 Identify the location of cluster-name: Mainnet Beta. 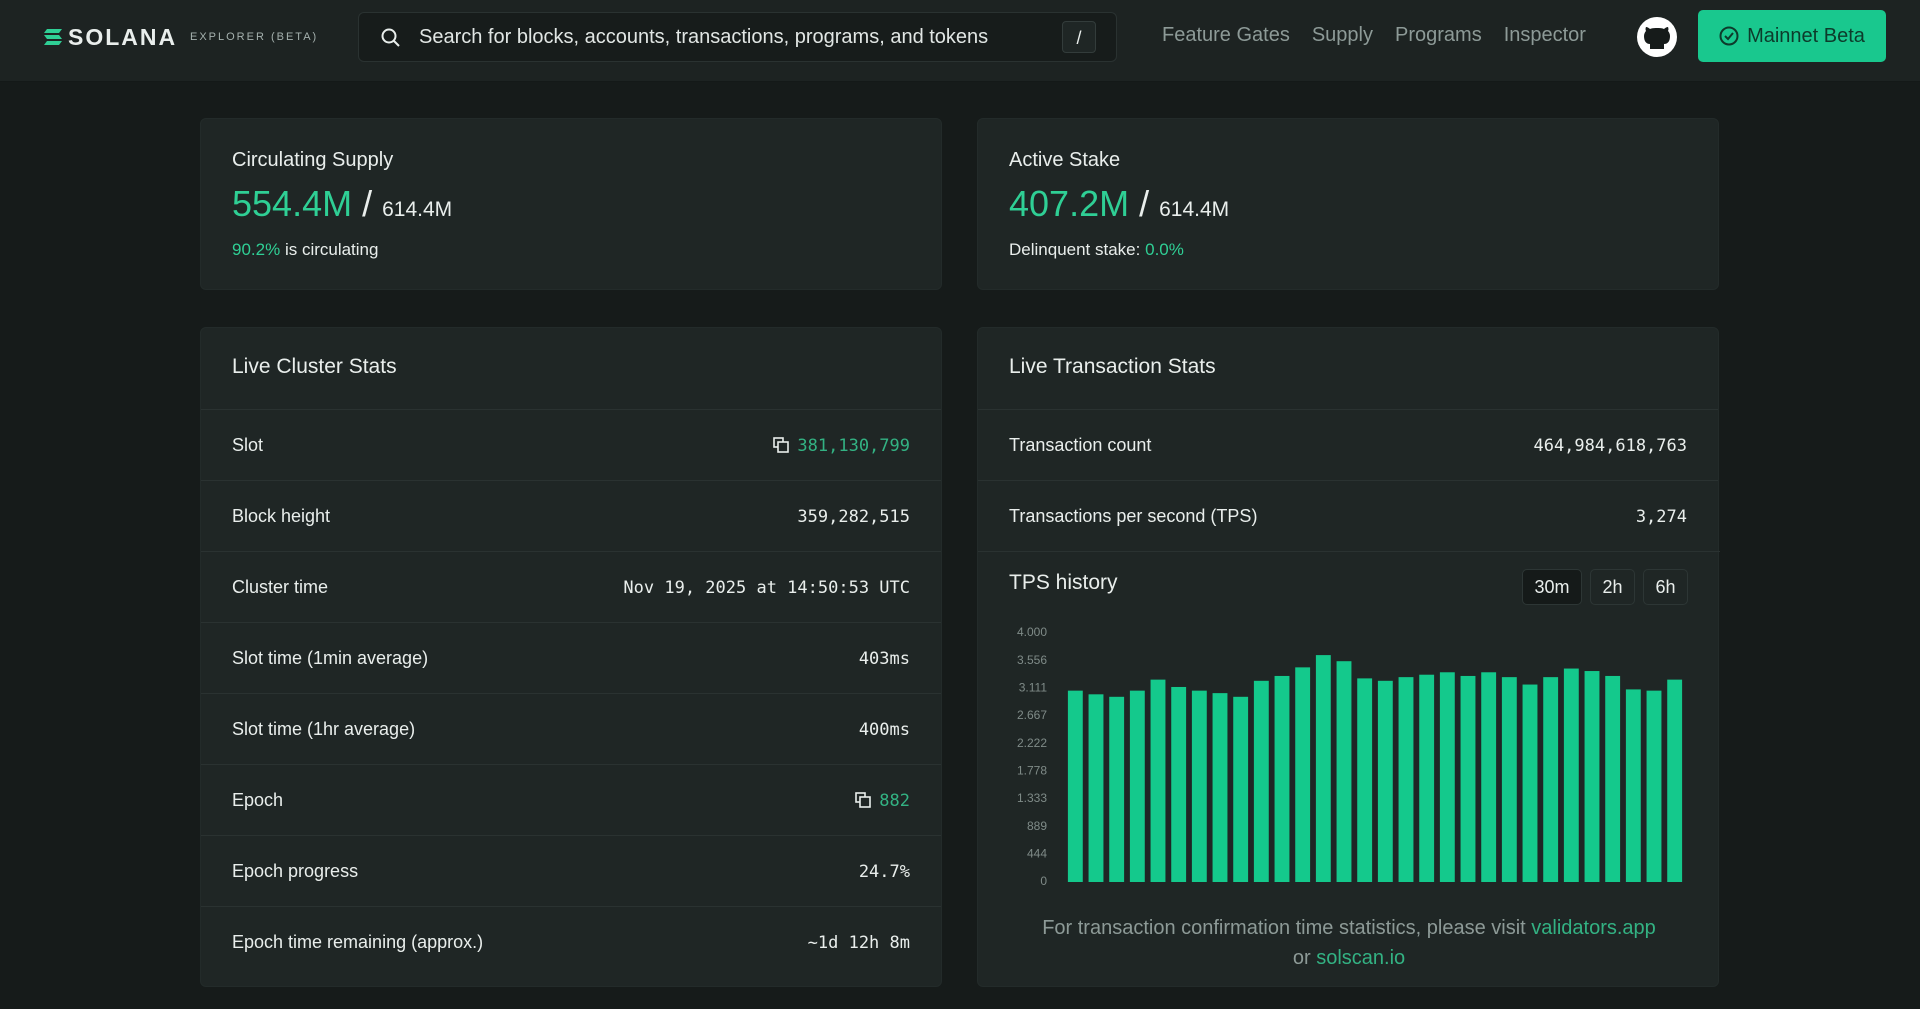
(1806, 35).